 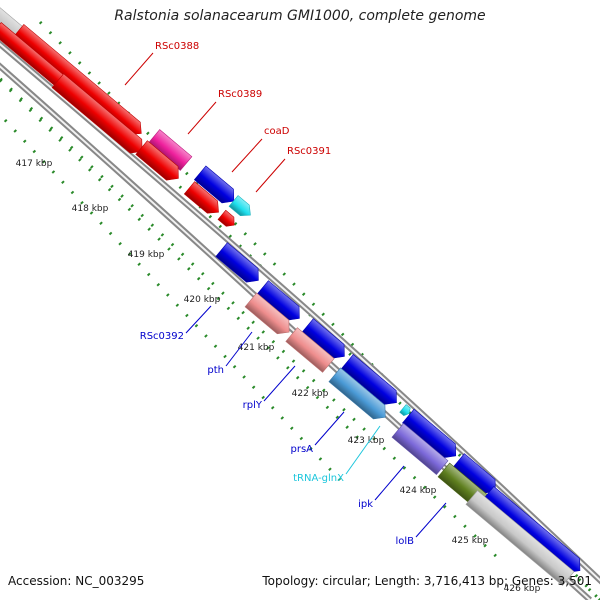 I want to click on scale-label: 418 kbp, so click(x=90, y=209).